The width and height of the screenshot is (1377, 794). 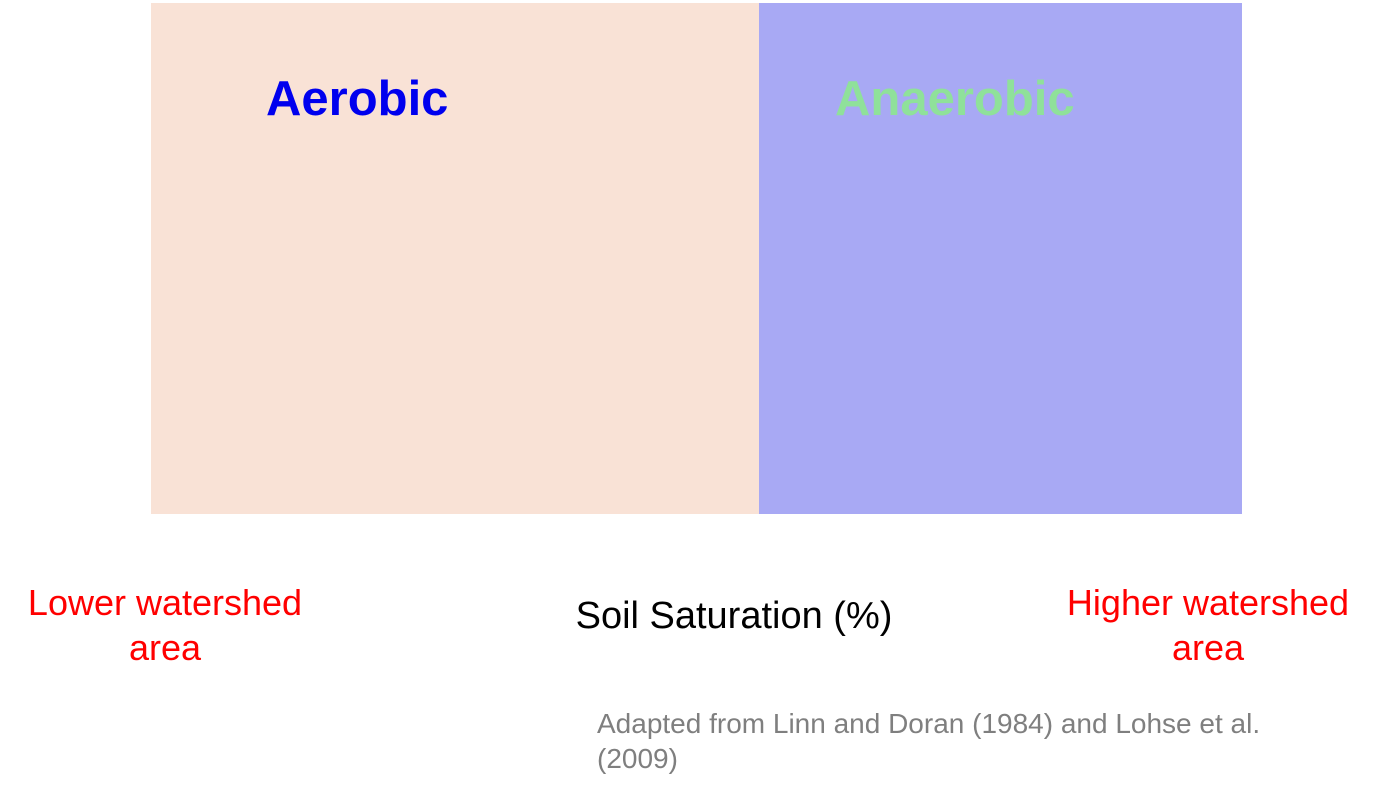 What do you see at coordinates (955, 99) in the screenshot?
I see `anaerobic-label: Anaerobic` at bounding box center [955, 99].